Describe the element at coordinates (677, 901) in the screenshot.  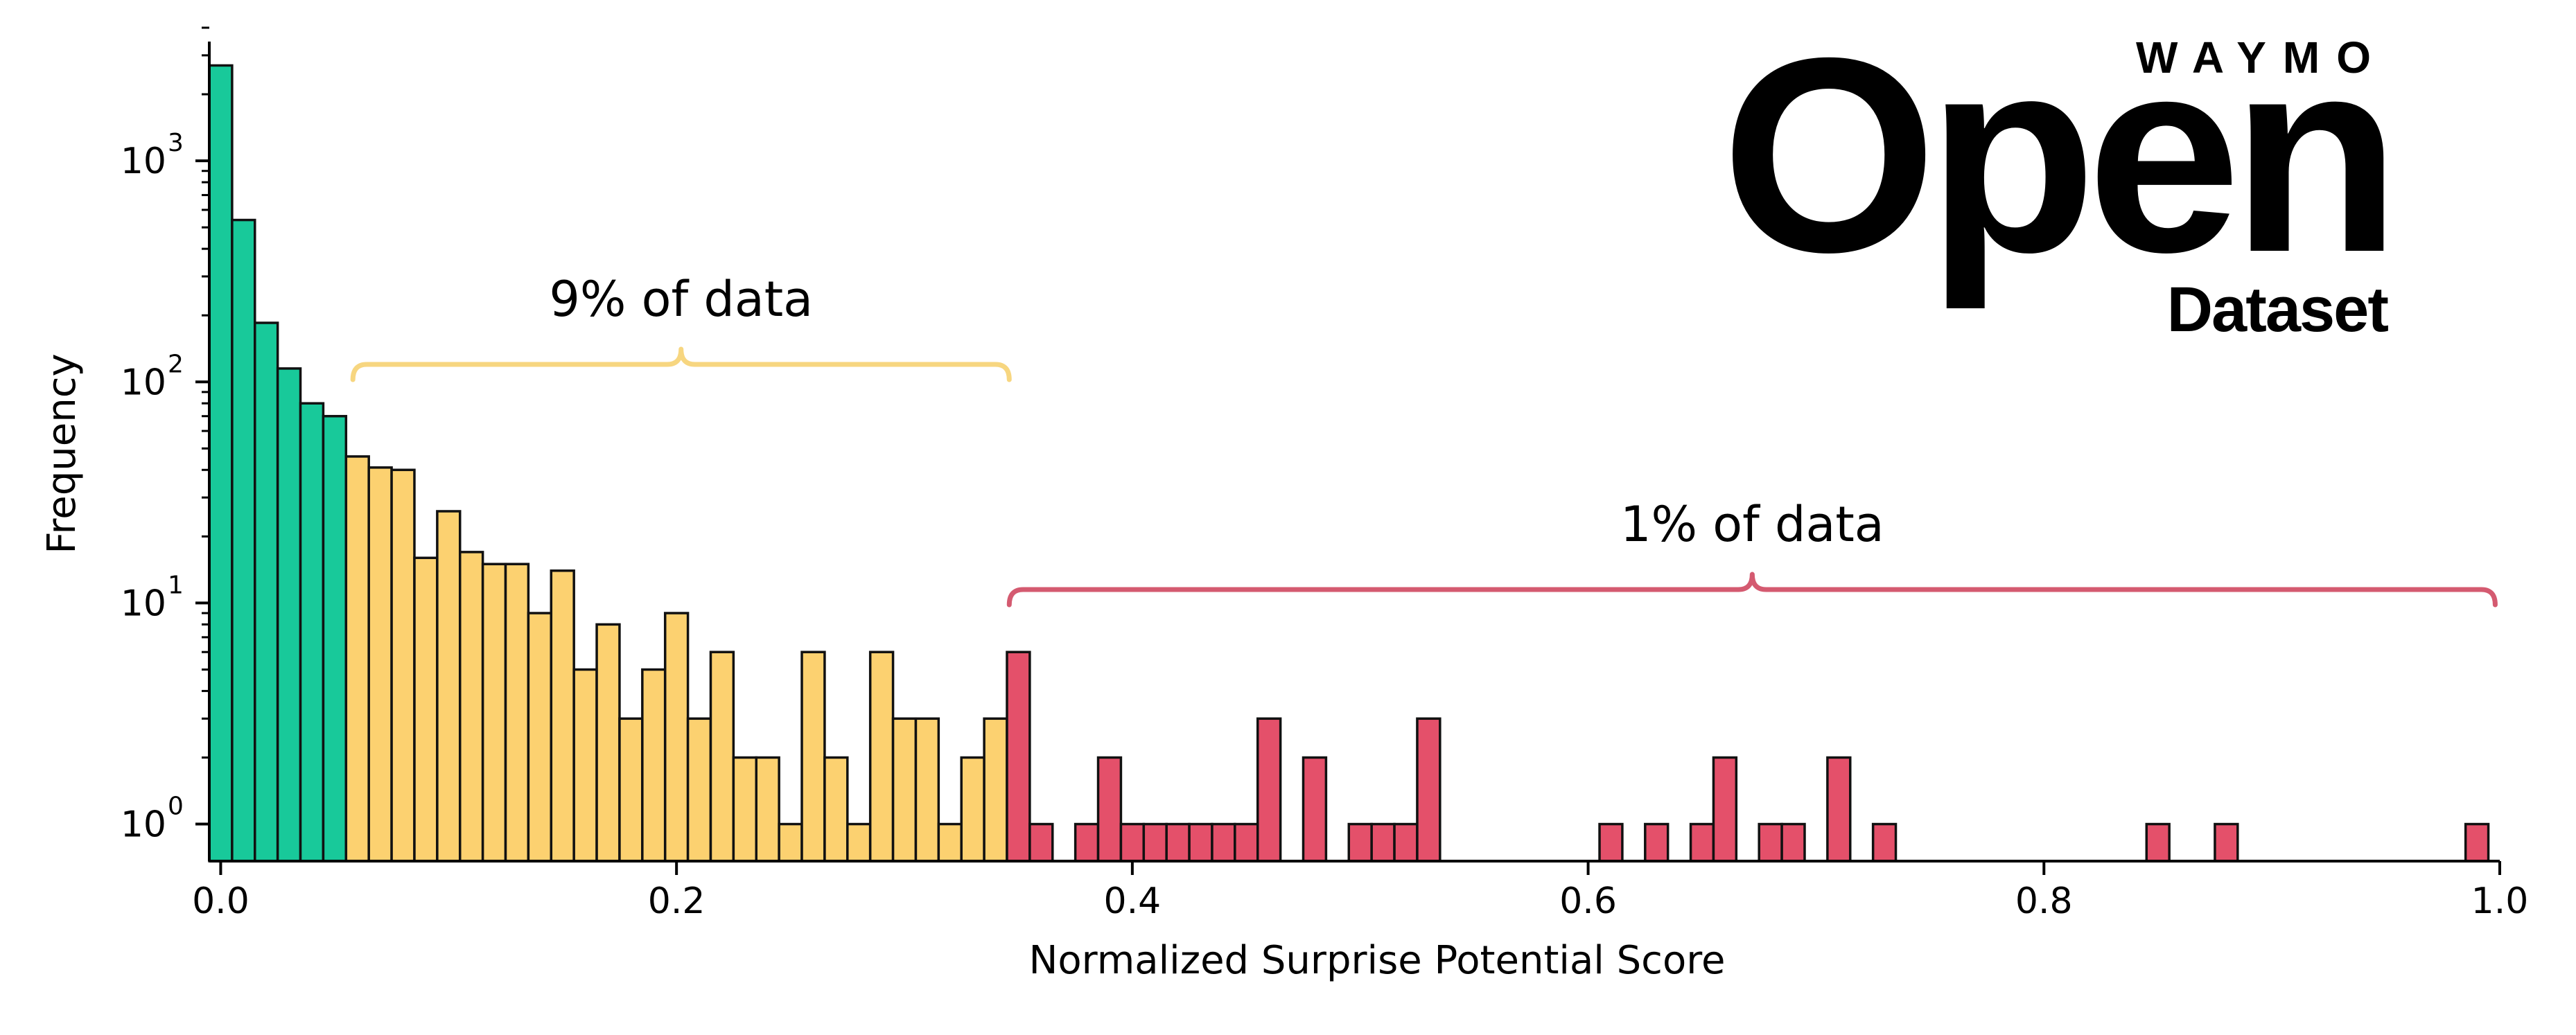
I see `x-tick-label: 0.2` at that location.